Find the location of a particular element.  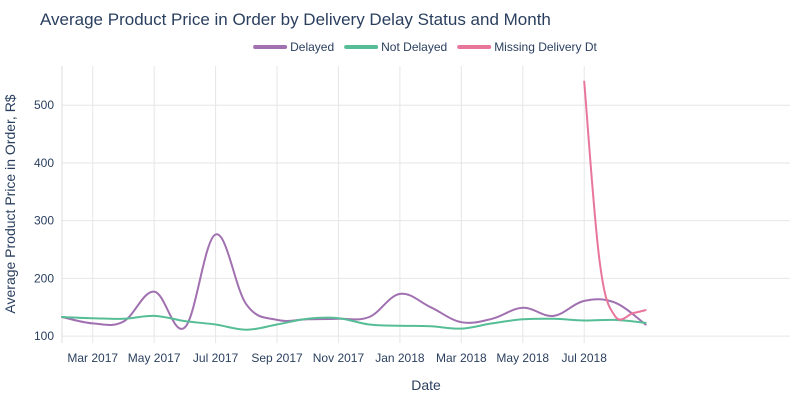

x-tick-label: Mar 2018 is located at coordinates (461, 358).